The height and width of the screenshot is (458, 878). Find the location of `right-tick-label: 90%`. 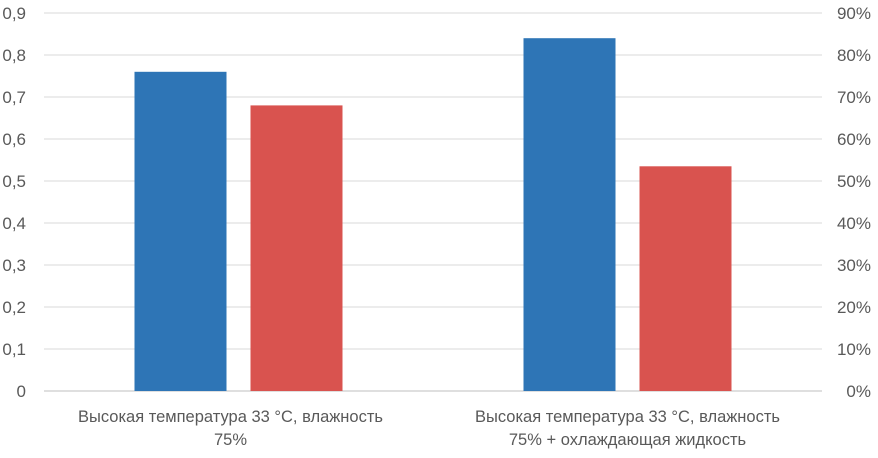

right-tick-label: 90% is located at coordinates (854, 13).